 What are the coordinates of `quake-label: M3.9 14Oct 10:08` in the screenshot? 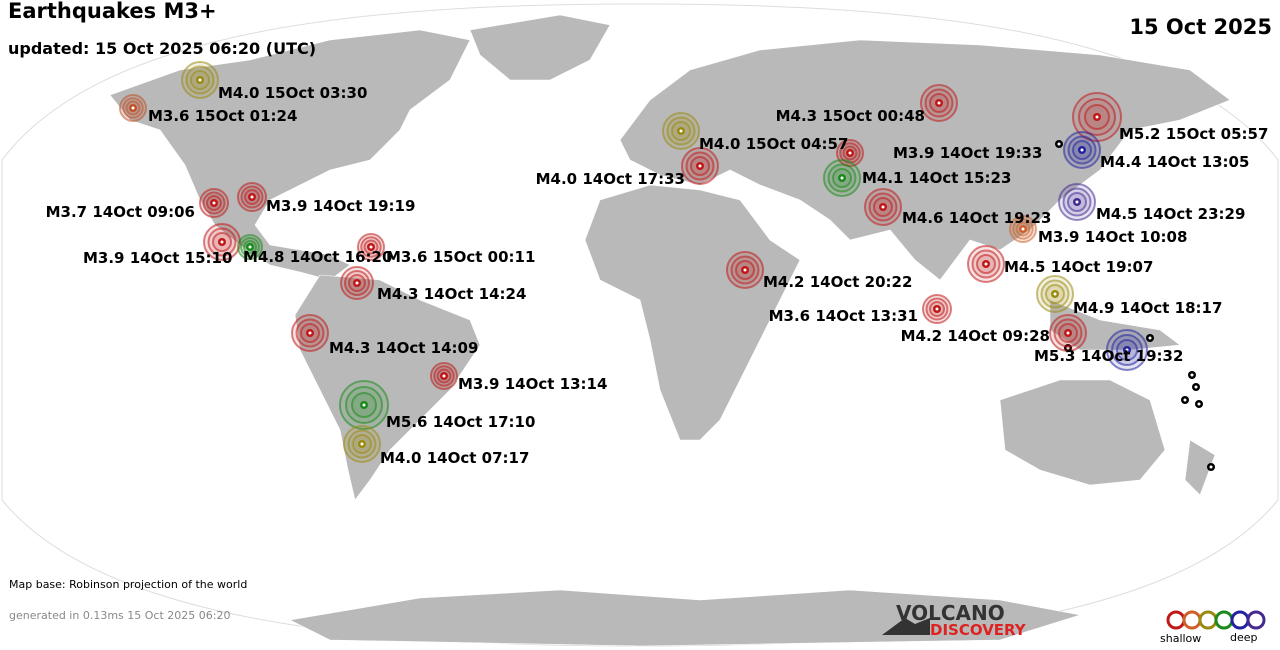 It's located at (1112, 237).